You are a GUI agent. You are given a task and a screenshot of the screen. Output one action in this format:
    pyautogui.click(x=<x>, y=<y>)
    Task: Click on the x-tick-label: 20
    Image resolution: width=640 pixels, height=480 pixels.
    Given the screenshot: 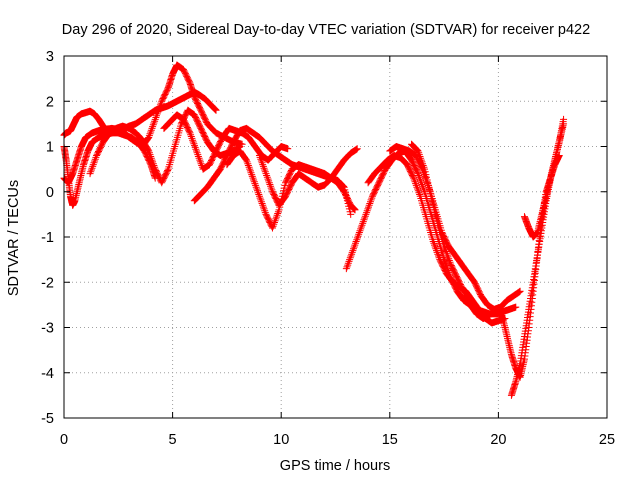 What is the action you would take?
    pyautogui.click(x=498, y=440)
    